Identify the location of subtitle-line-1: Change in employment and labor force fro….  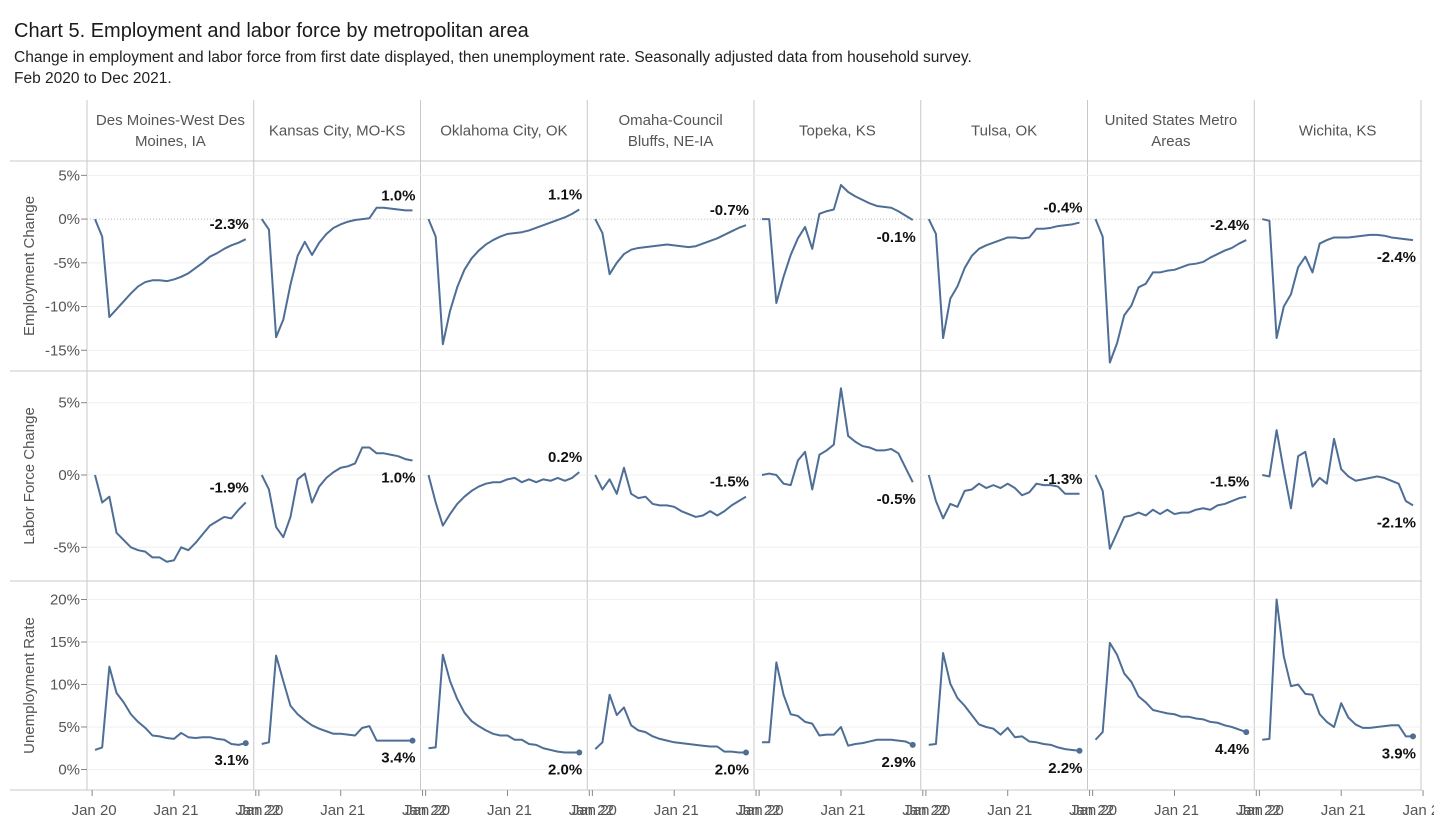
(493, 57).